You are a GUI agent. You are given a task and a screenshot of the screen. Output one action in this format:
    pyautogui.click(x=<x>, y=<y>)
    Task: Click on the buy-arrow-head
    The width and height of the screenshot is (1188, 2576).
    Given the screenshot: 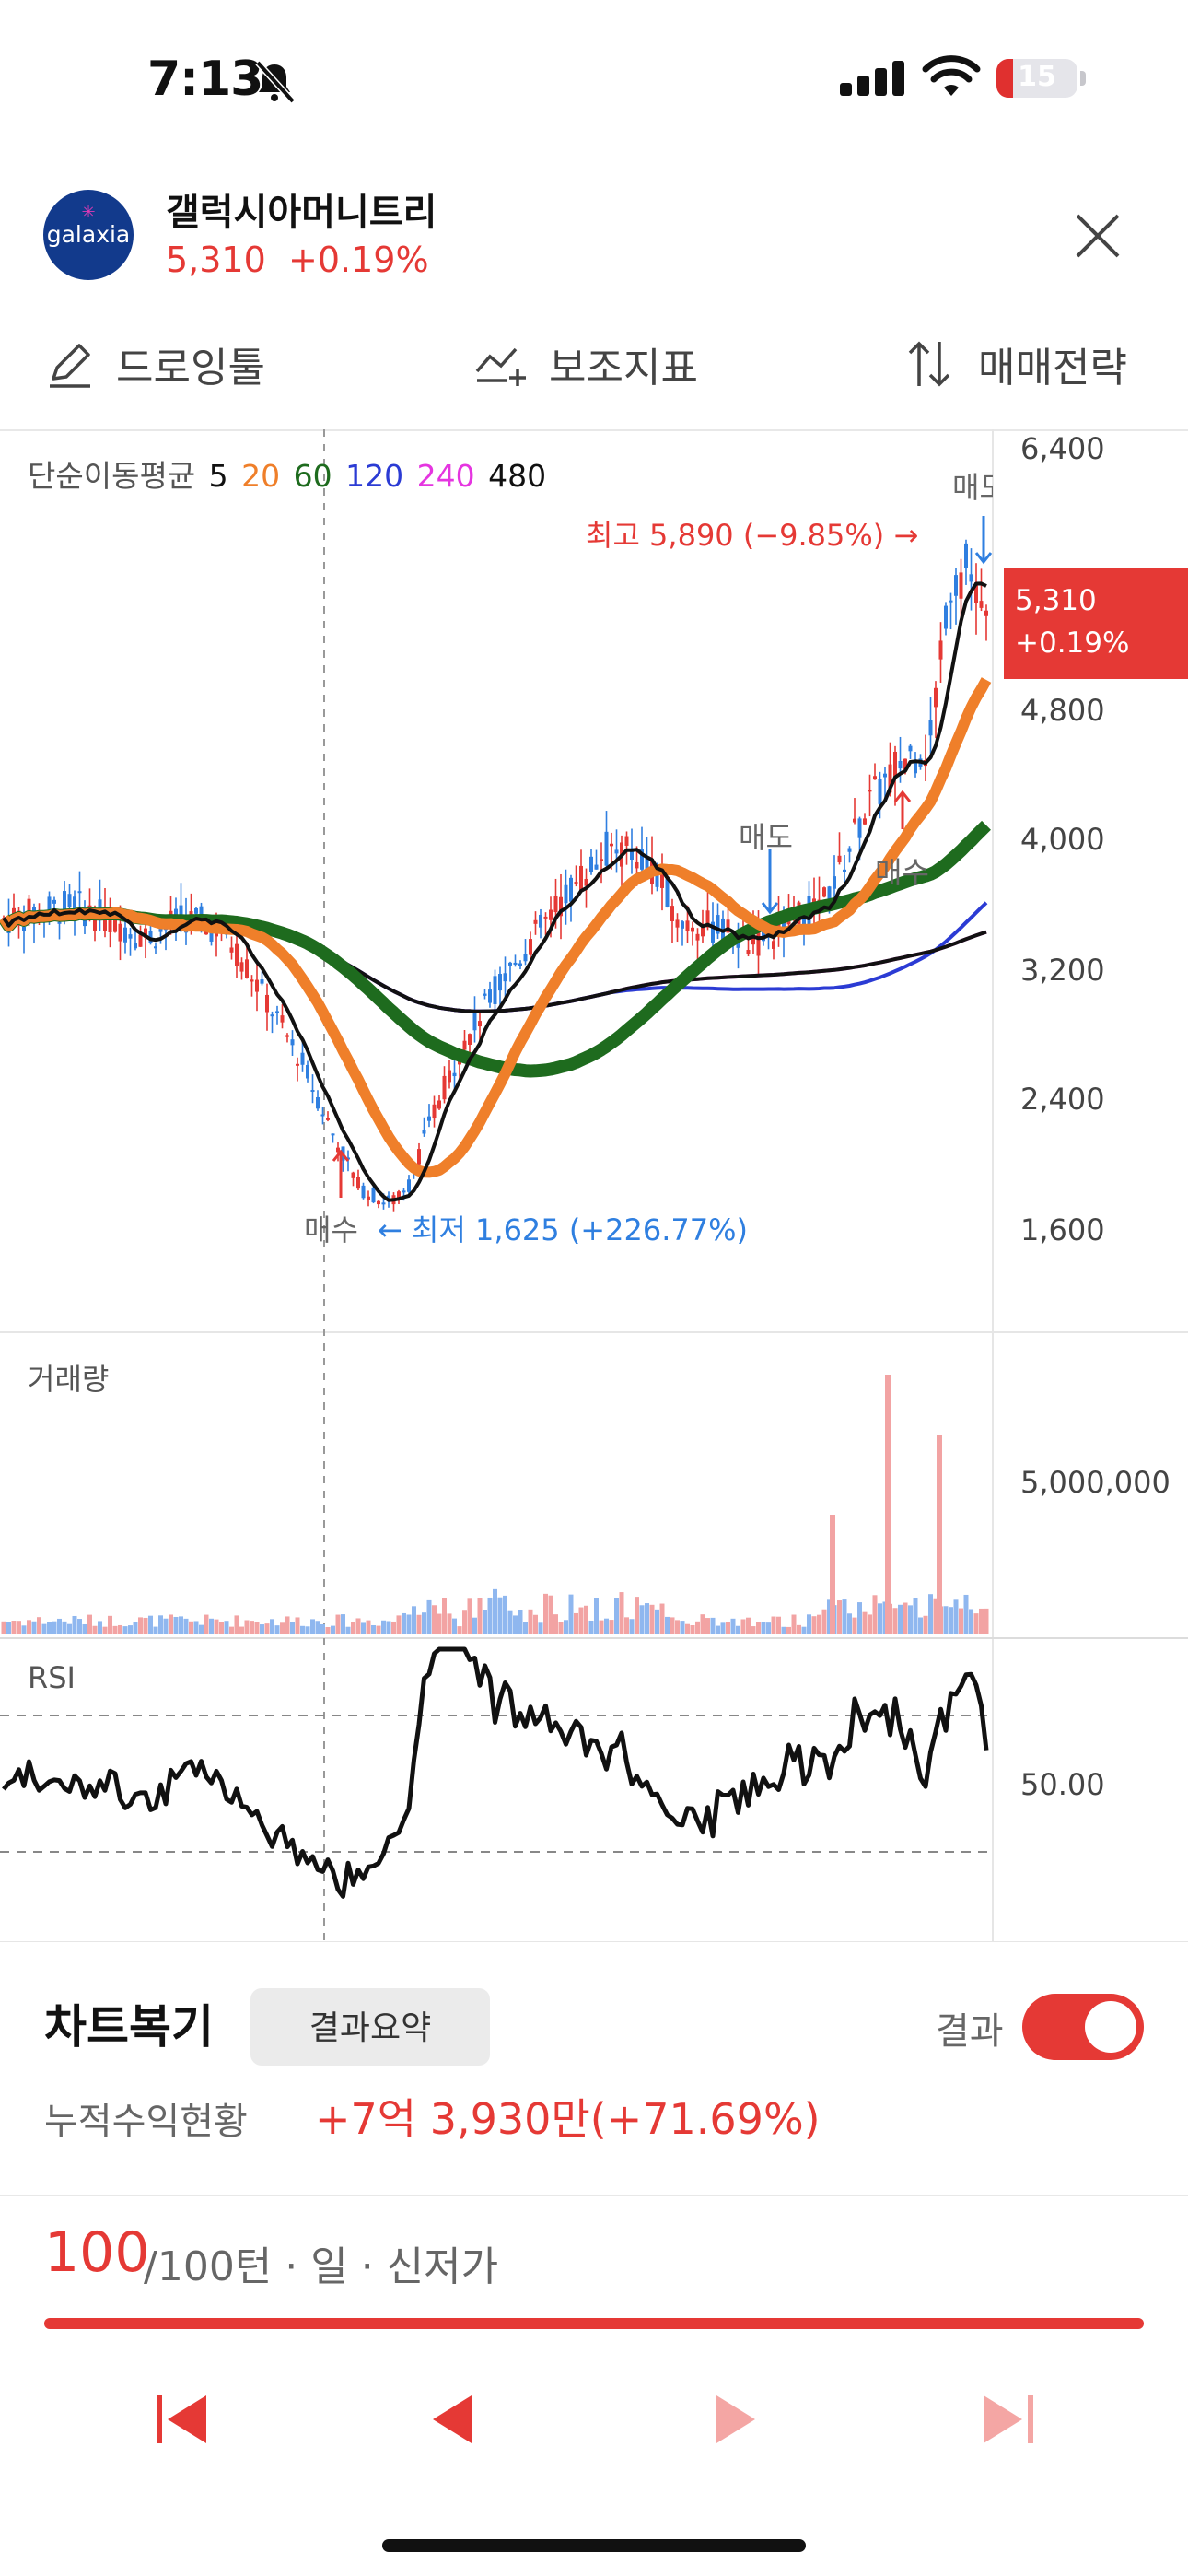 What is the action you would take?
    pyautogui.click(x=903, y=796)
    